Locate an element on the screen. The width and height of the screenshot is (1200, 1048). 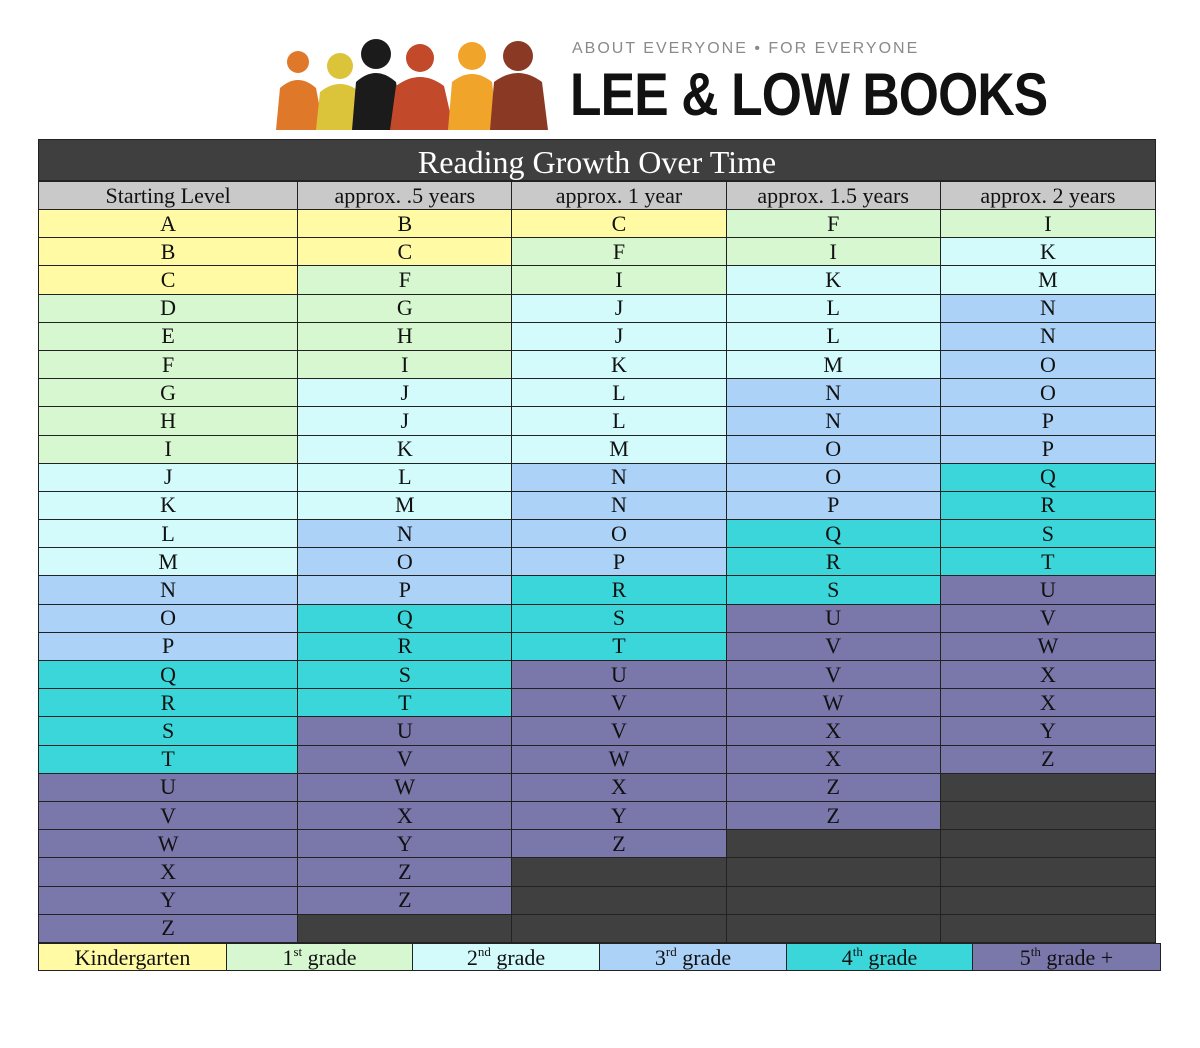
chart-title: Reading Growth Over Time is located at coordinates (597, 160).